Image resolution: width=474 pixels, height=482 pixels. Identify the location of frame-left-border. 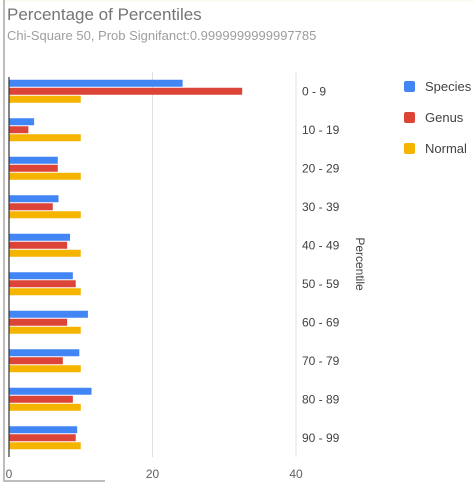
(4, 241).